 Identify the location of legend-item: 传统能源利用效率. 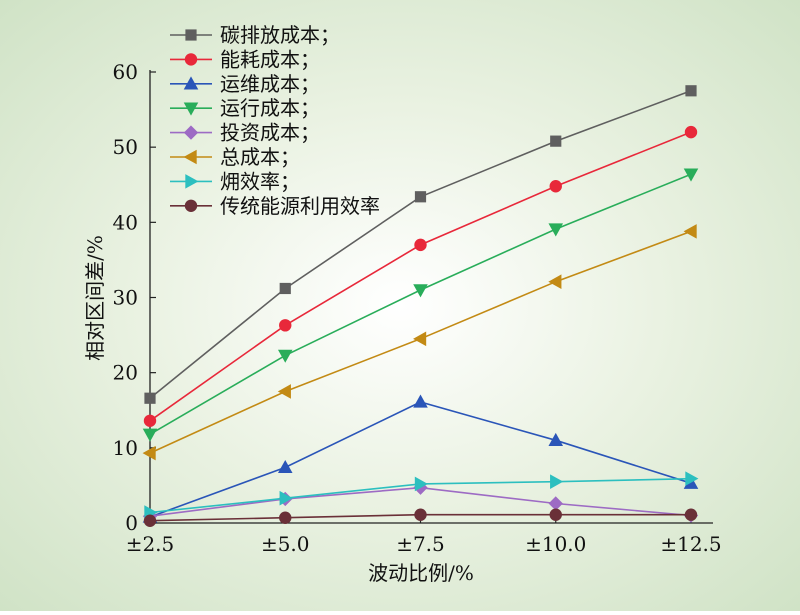
(275, 206).